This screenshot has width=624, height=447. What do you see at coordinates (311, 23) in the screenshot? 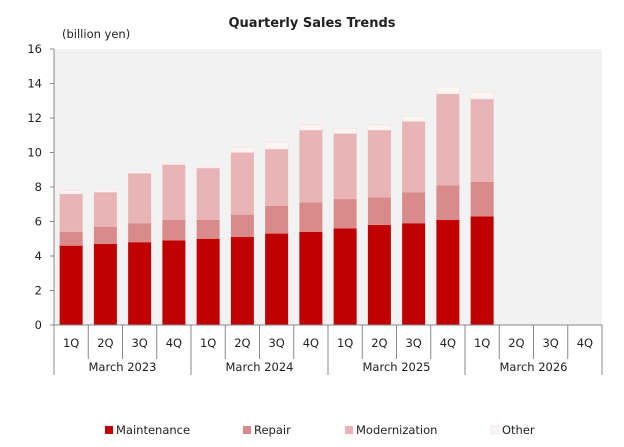
I see `chart-title: Quarterly Sales Trends` at bounding box center [311, 23].